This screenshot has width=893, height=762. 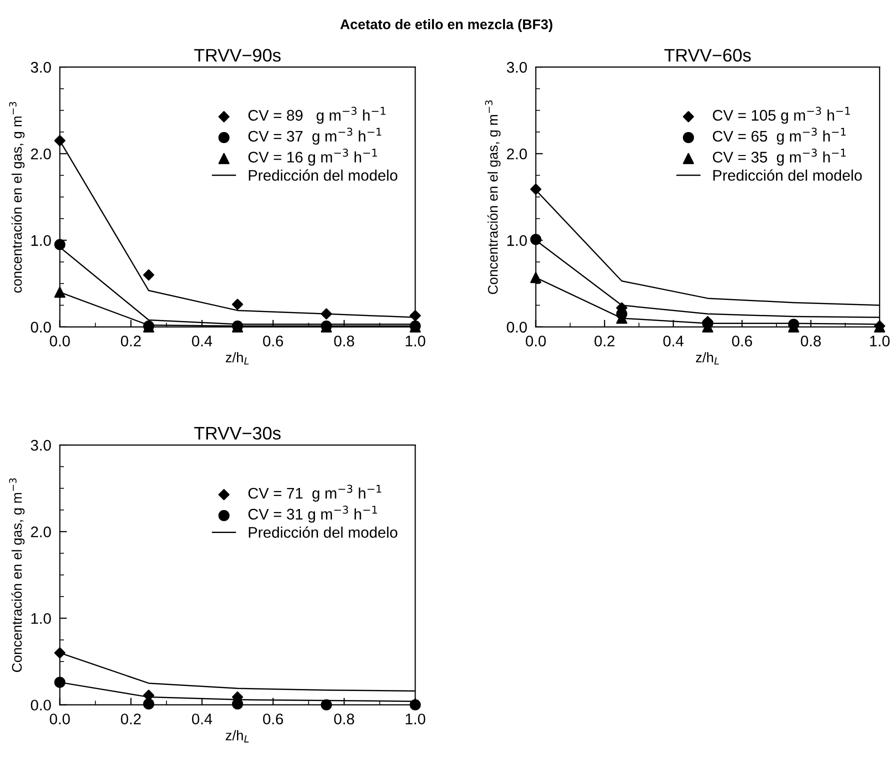 What do you see at coordinates (237, 433) in the screenshot?
I see `chart-title: TRVV−30s` at bounding box center [237, 433].